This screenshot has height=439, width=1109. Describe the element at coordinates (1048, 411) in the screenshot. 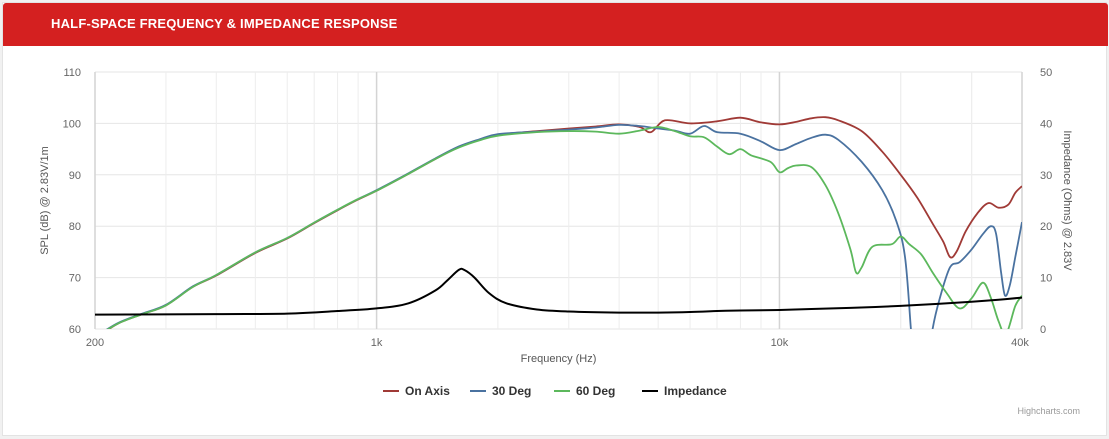

I see `credit-label: Highcharts.com` at that location.